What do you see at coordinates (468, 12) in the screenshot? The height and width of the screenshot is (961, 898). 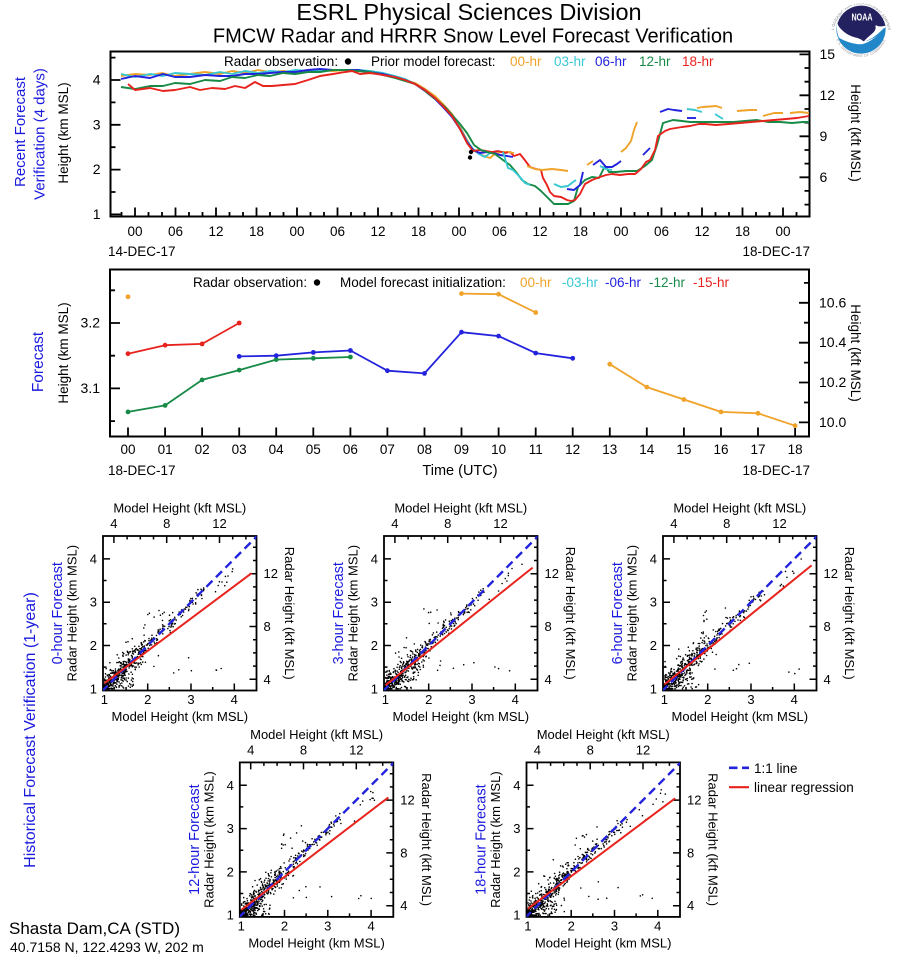 I see `svg-text:ESRL Physical Sciences Divisio: ESRL Physical Sciences Division` at bounding box center [468, 12].